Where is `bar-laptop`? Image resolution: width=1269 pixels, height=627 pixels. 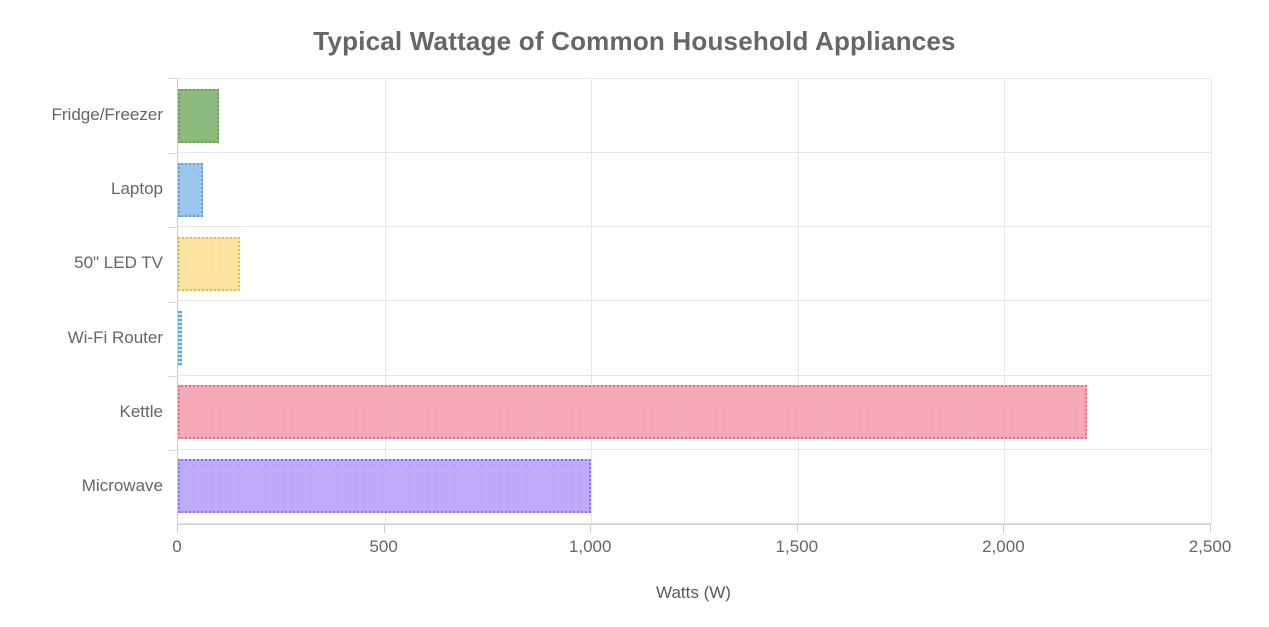
bar-laptop is located at coordinates (190, 189).